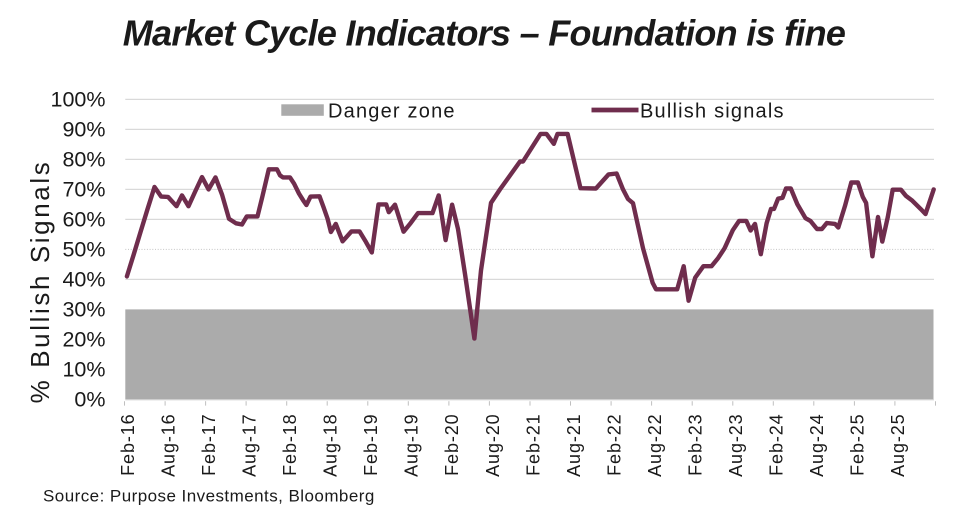 This screenshot has height=524, width=953. What do you see at coordinates (574, 444) in the screenshot?
I see `svg-text: Aug-21` at bounding box center [574, 444].